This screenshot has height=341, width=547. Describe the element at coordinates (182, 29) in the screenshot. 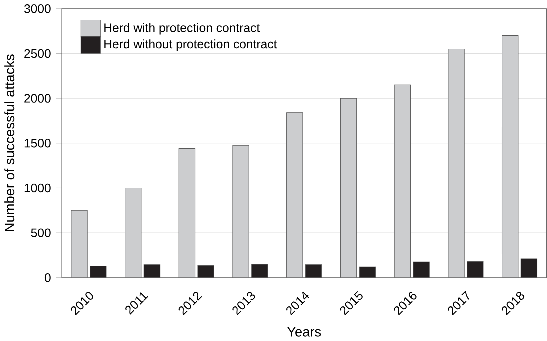

I see `legend-label: Herd with protection contract` at that location.